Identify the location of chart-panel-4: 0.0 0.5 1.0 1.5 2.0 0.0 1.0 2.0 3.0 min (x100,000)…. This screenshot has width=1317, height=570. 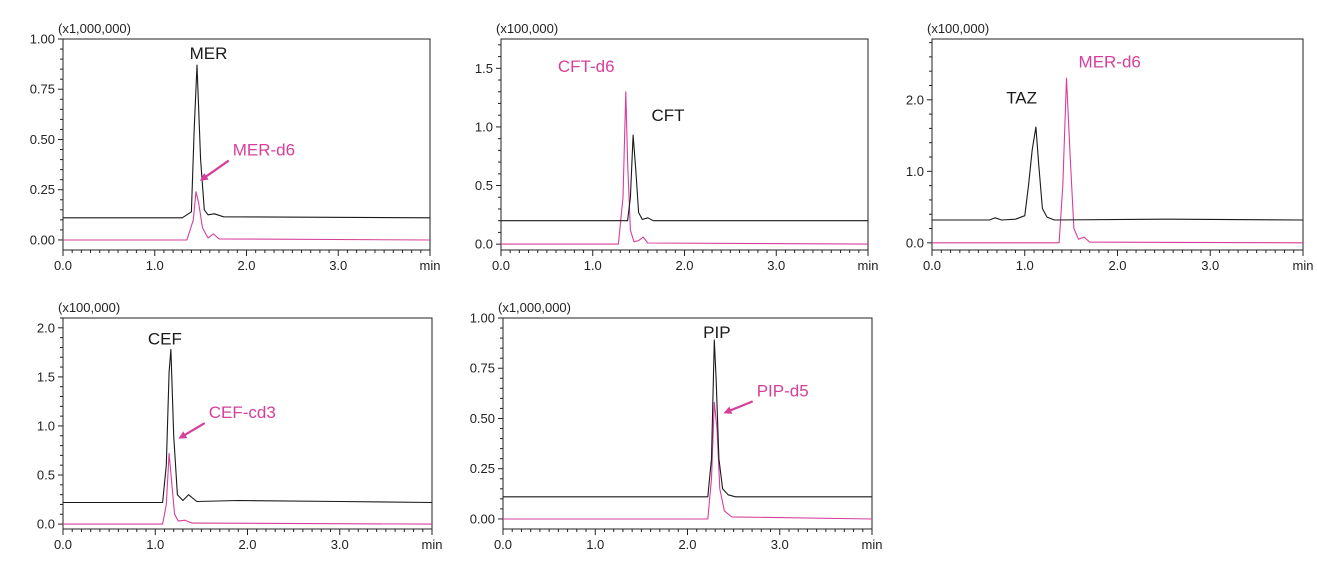
(240, 426).